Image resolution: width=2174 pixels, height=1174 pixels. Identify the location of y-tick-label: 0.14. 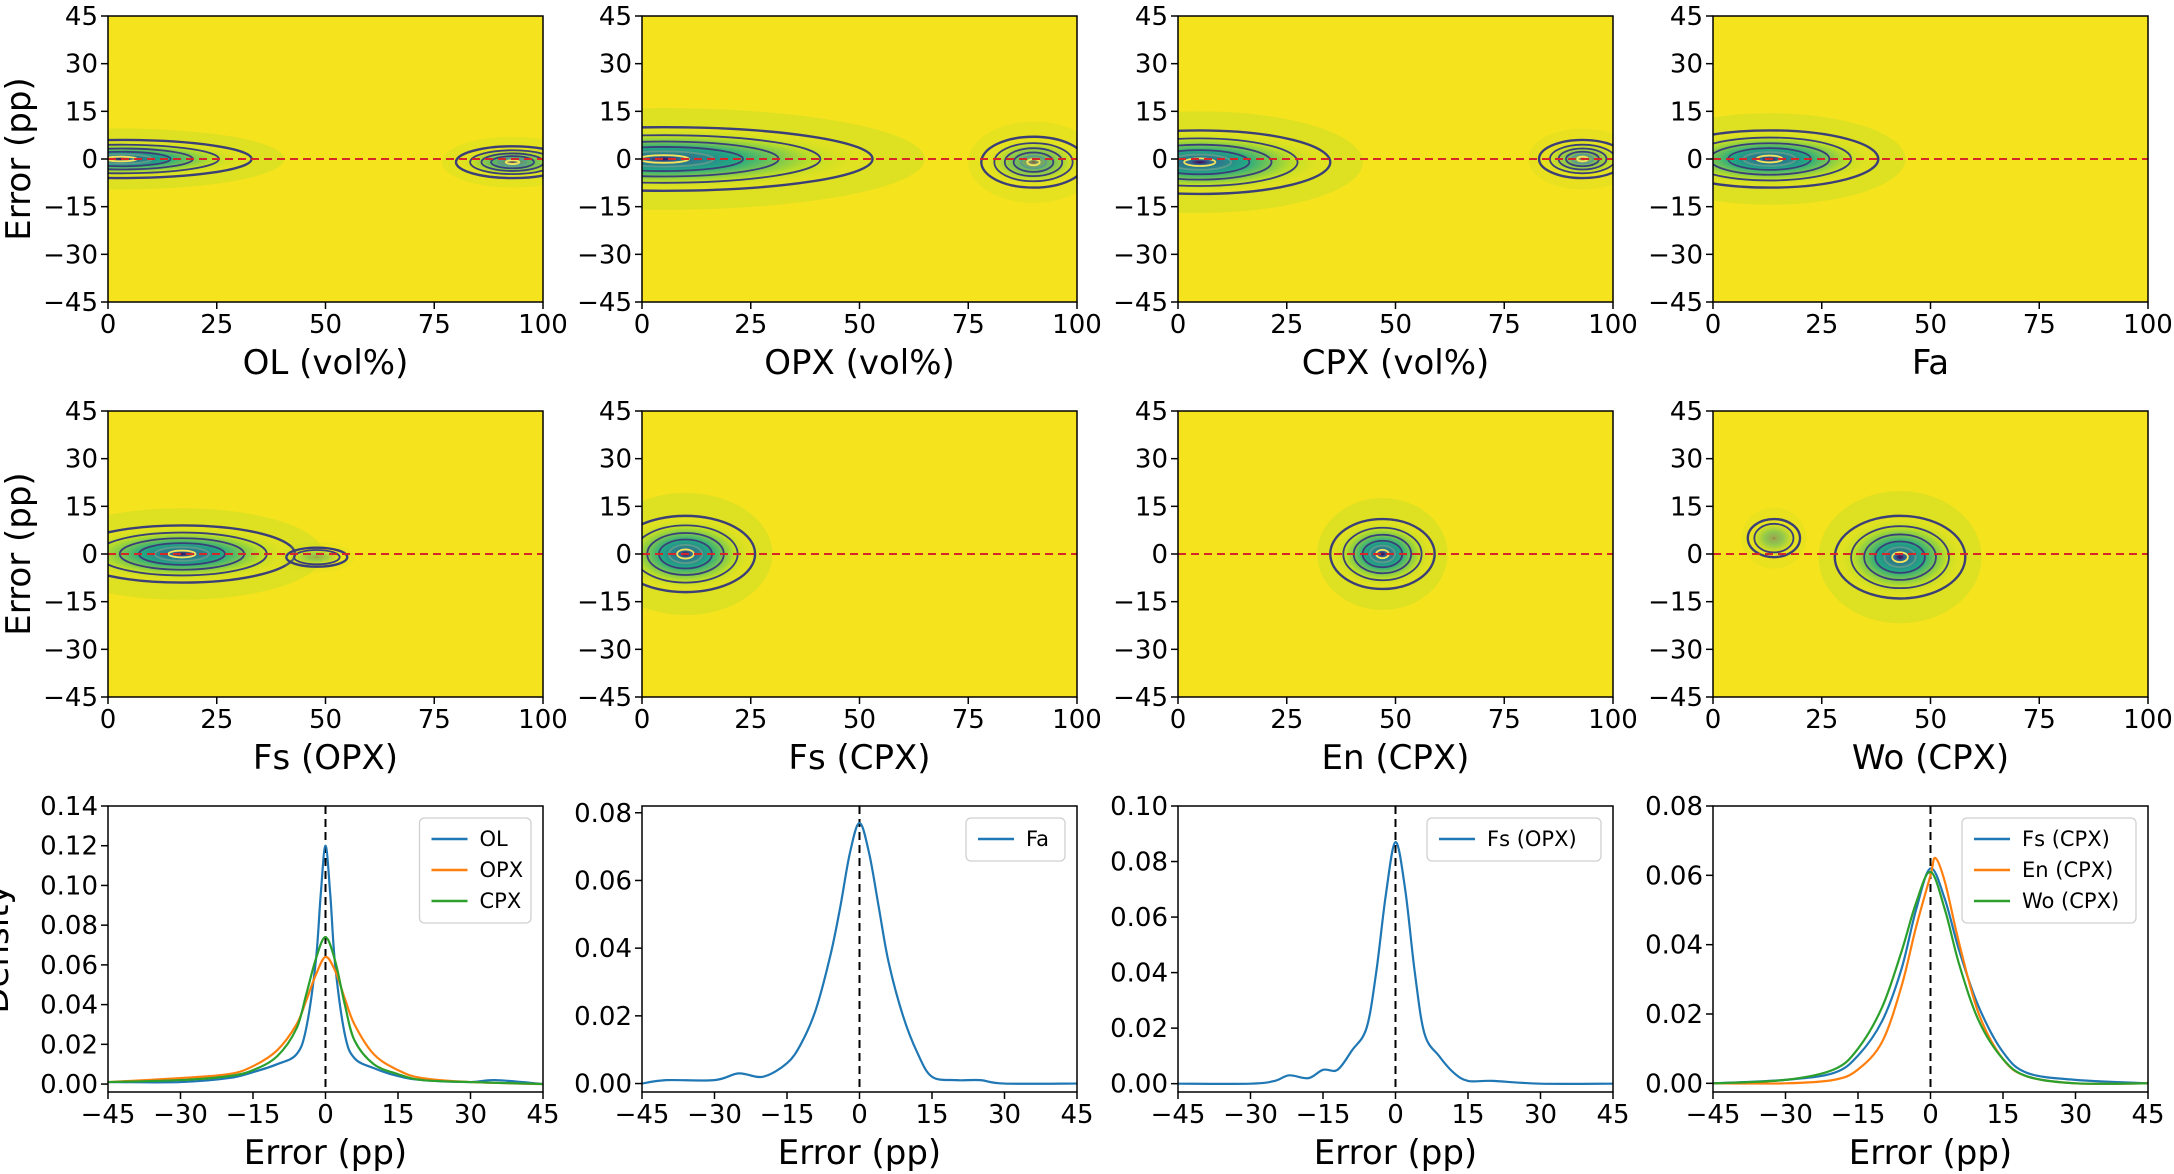
(69, 807).